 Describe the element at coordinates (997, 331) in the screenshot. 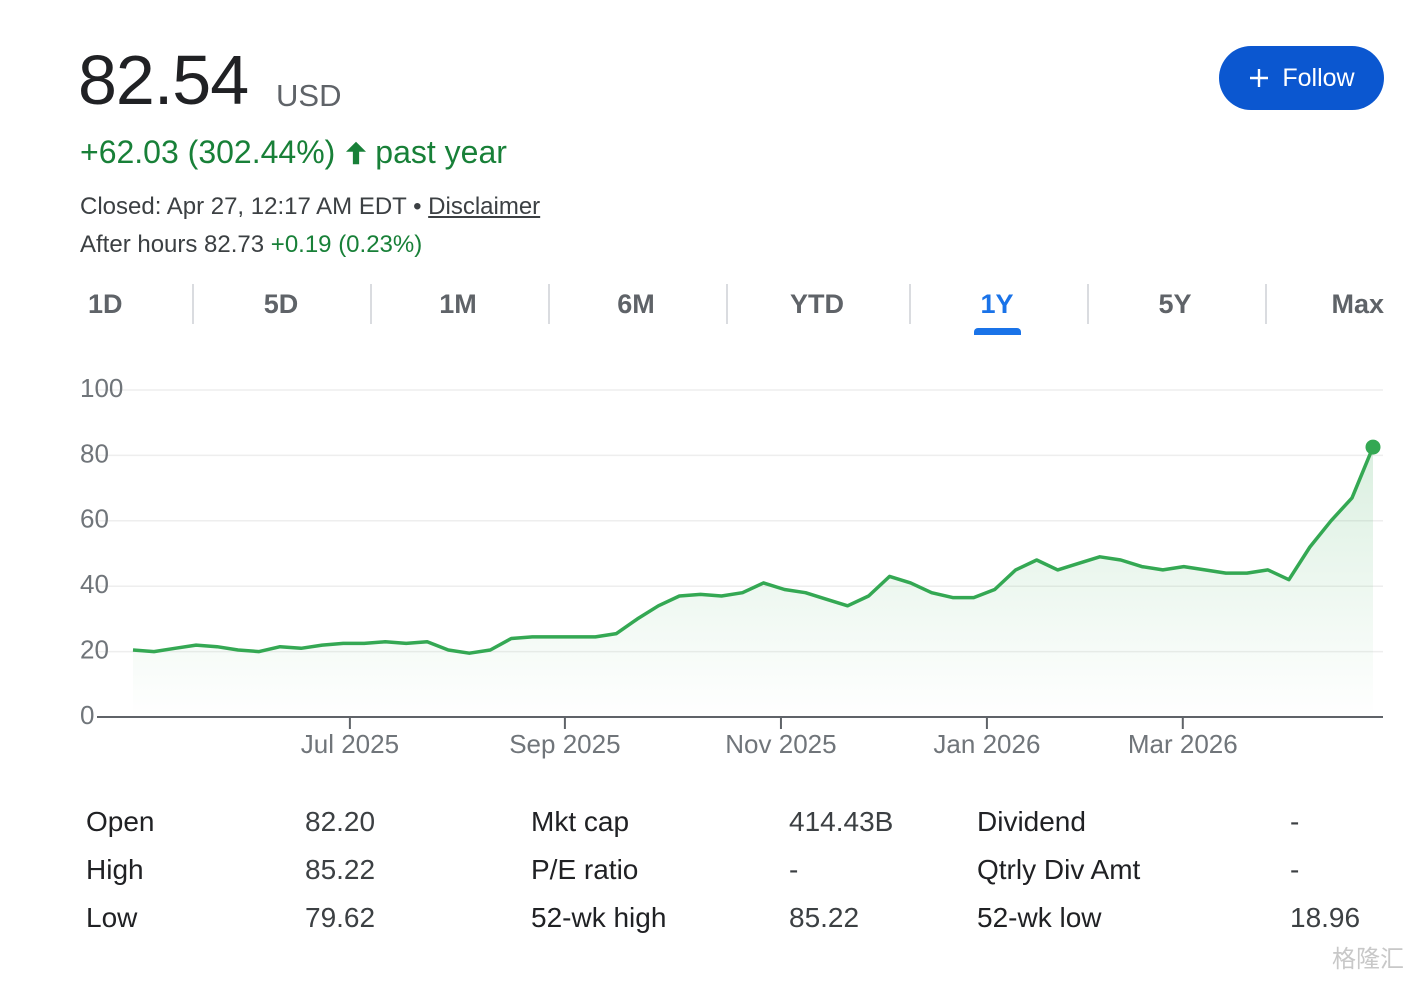

I see `tab-indicator` at that location.